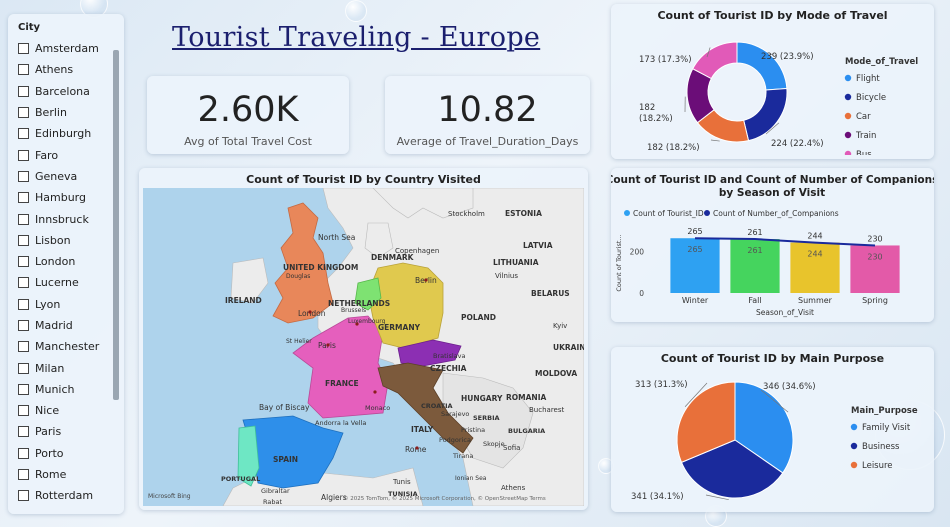 The image size is (950, 527). What do you see at coordinates (881, 447) in the screenshot?
I see `legend-item: Business` at bounding box center [881, 447].